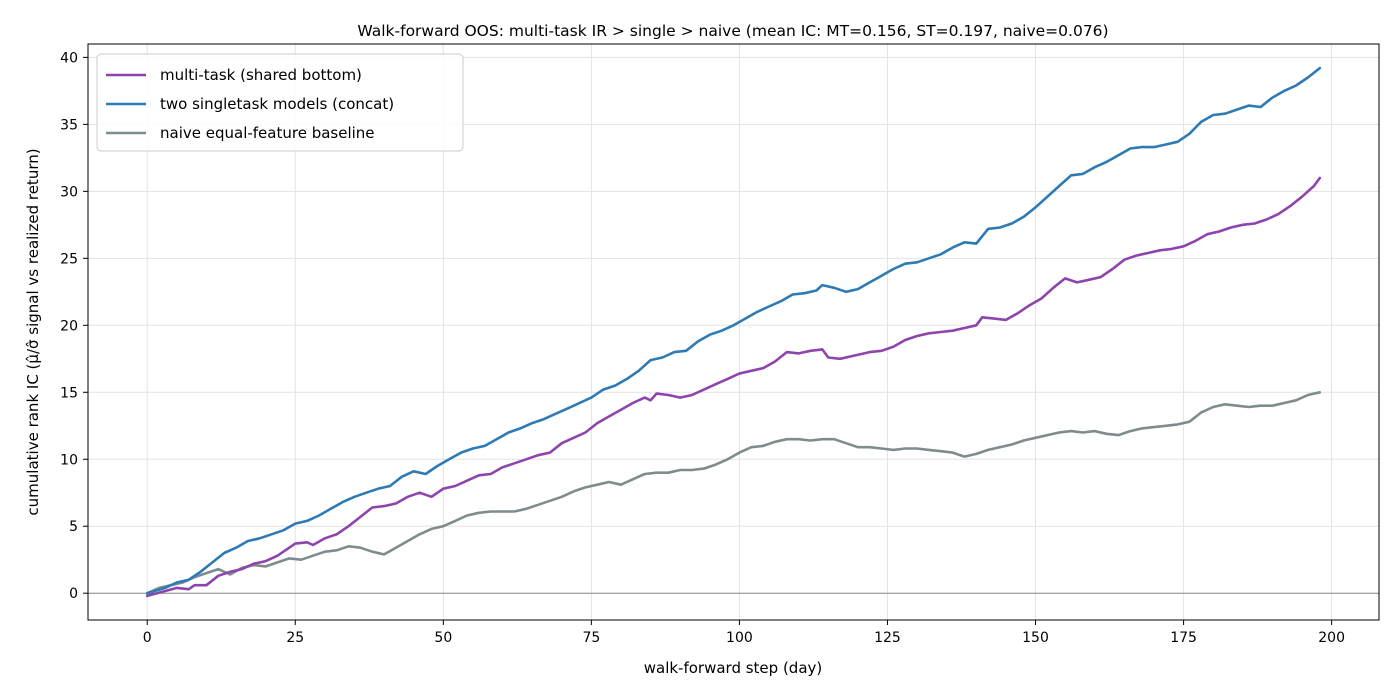  Describe the element at coordinates (733, 668) in the screenshot. I see `x-axis-label: walk-forward step (day)` at that location.